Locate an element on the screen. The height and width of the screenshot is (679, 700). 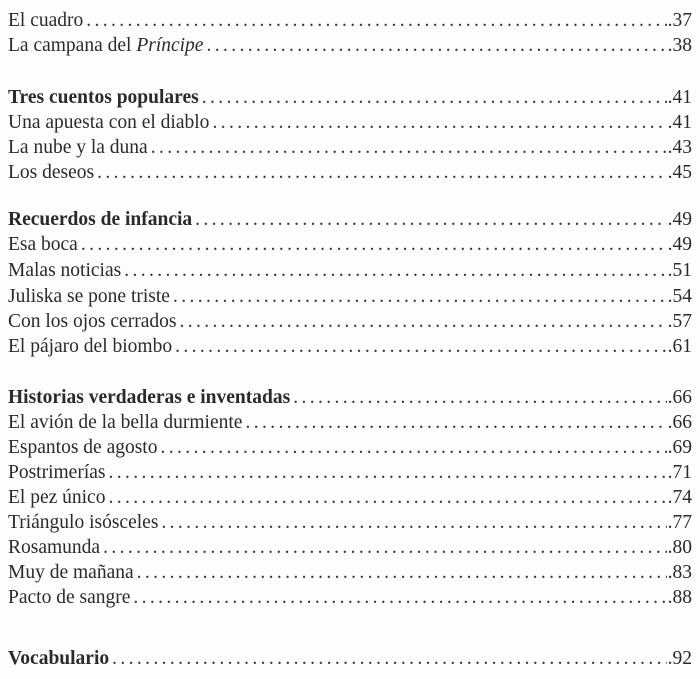
entry-title: Espantos de agosto is located at coordinates (84, 447).